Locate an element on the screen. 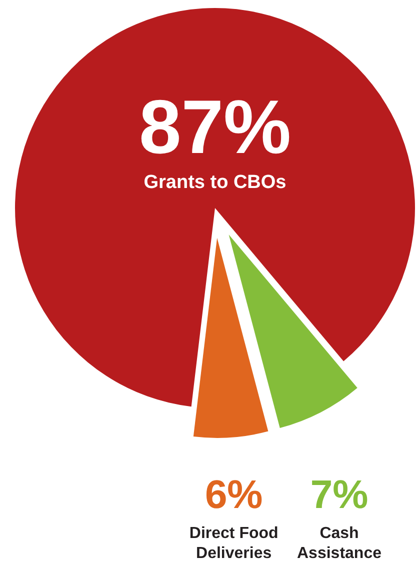 The height and width of the screenshot is (569, 419). data-label: 87% is located at coordinates (215, 127).